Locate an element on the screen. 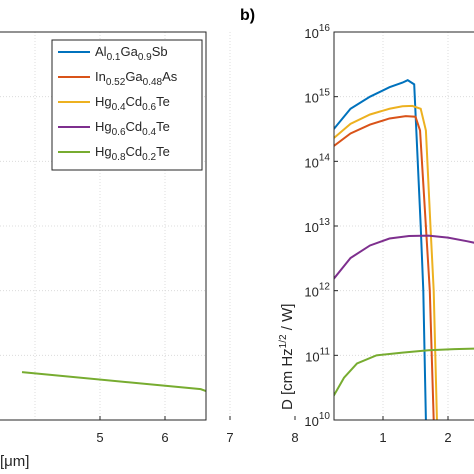 This screenshot has width=474, height=474. y-axis-label-sup: 1/2 is located at coordinates (283, 341).